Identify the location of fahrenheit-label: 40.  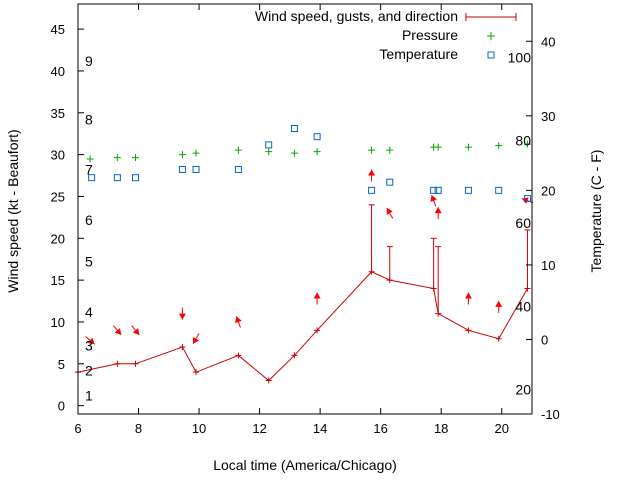
(523, 307).